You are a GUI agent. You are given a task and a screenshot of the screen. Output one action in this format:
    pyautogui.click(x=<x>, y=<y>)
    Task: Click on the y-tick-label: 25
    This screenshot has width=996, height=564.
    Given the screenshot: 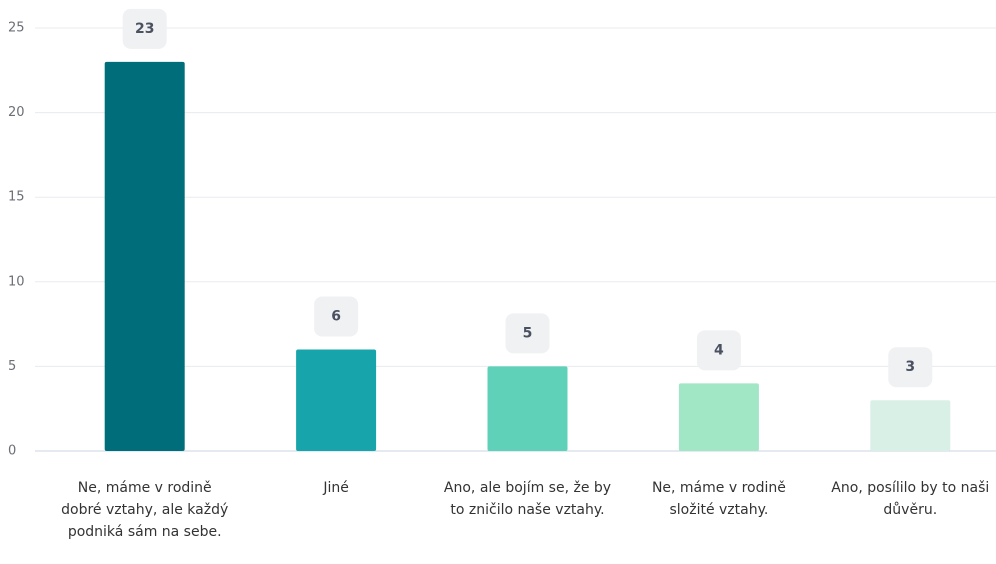 What is the action you would take?
    pyautogui.click(x=16, y=28)
    